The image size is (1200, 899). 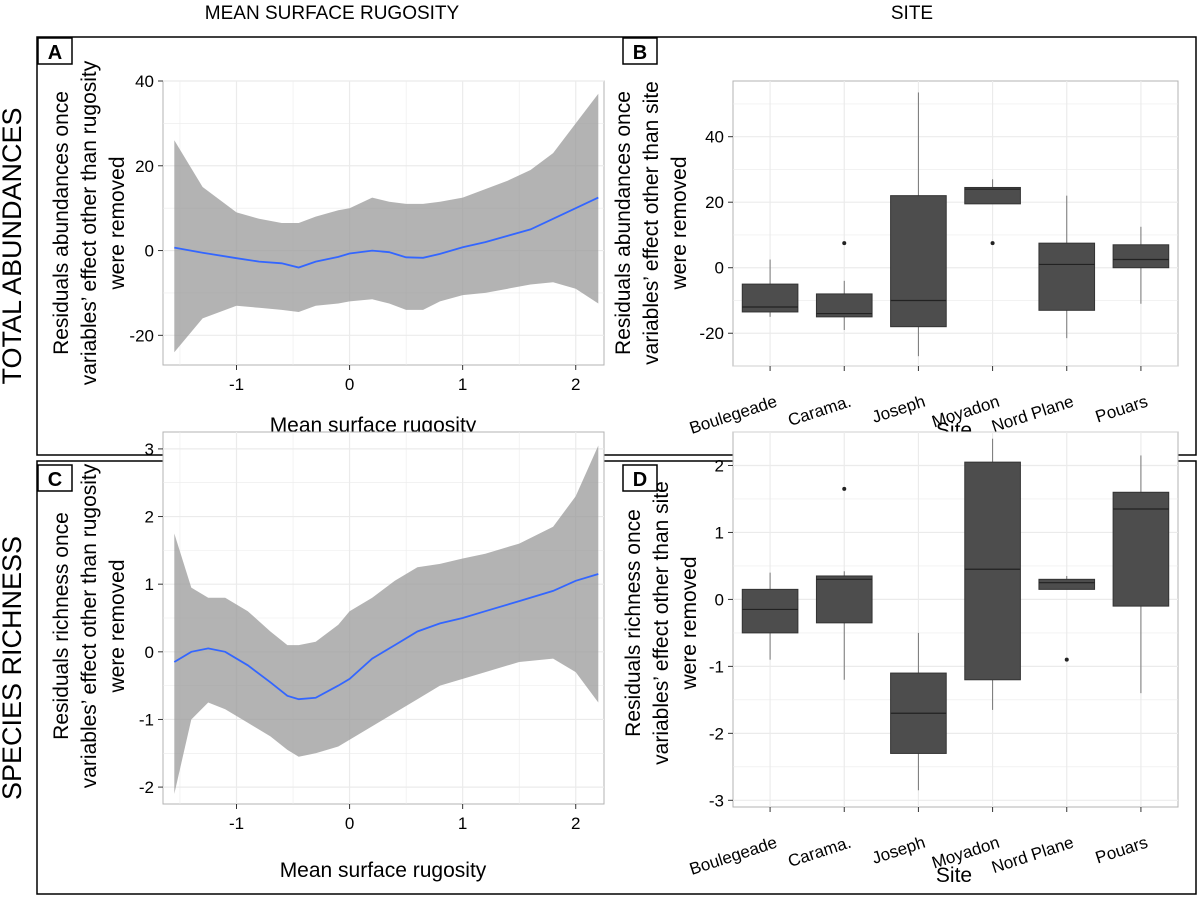 What do you see at coordinates (13, 668) in the screenshot?
I see `row-title-species-richness: SPECIES RICHNESS` at bounding box center [13, 668].